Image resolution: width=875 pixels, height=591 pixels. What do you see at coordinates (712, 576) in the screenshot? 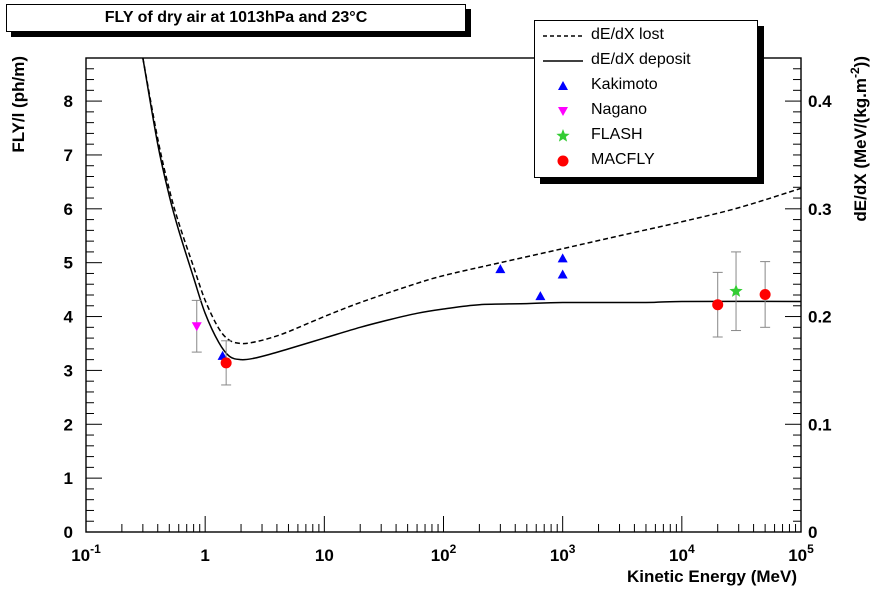
I see `x-axis-label: Kinetic Energy (MeV)` at bounding box center [712, 576].